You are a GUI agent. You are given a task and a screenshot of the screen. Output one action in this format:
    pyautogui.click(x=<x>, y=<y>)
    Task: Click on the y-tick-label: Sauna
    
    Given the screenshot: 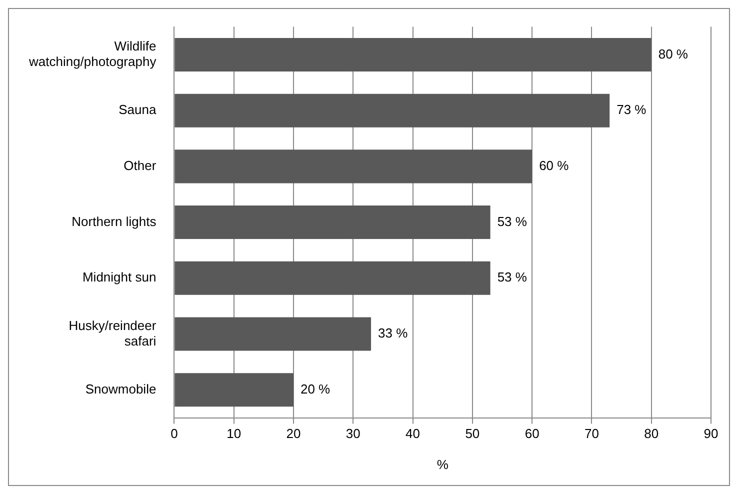 What is the action you would take?
    pyautogui.click(x=137, y=110)
    